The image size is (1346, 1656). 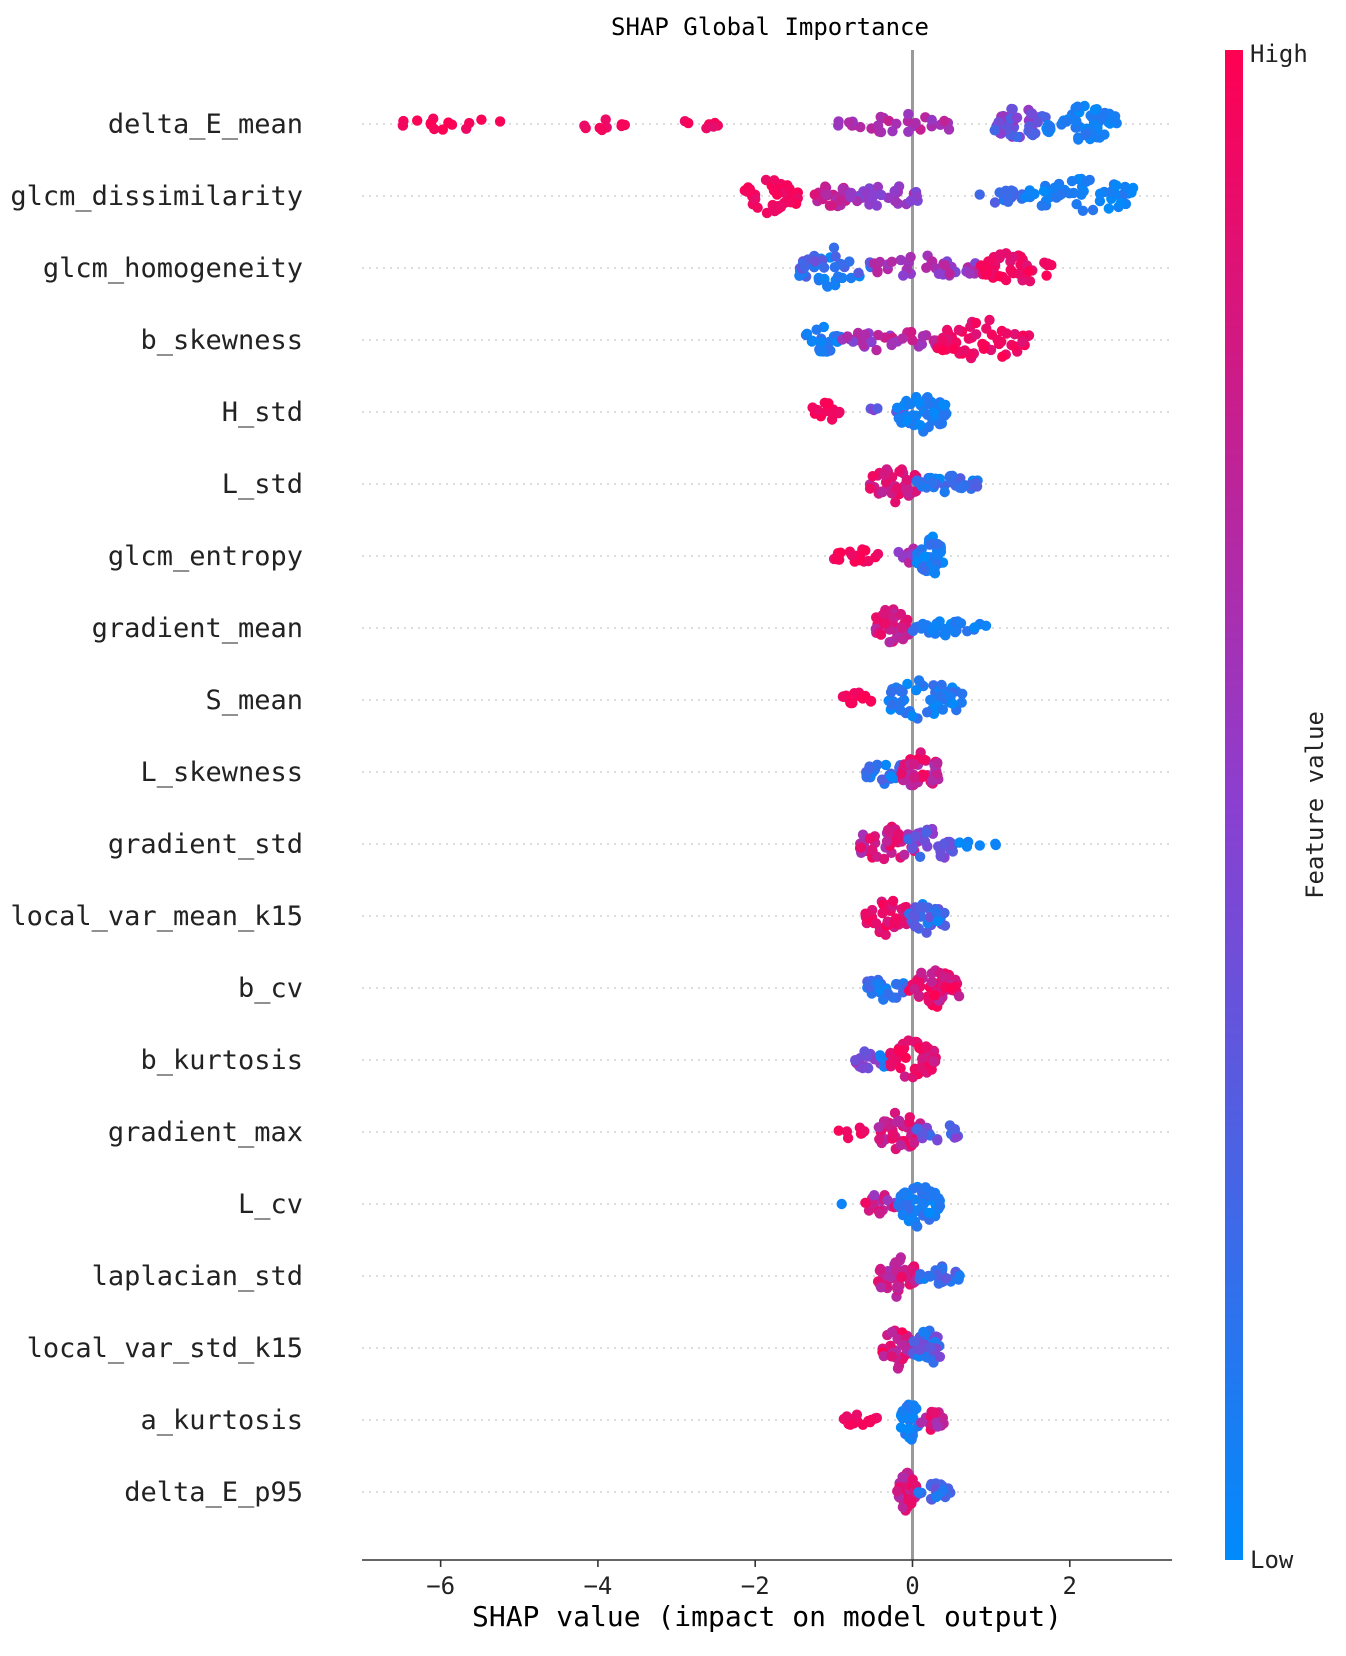 What do you see at coordinates (221, 1420) in the screenshot?
I see `feature-label: a_kurtosis` at bounding box center [221, 1420].